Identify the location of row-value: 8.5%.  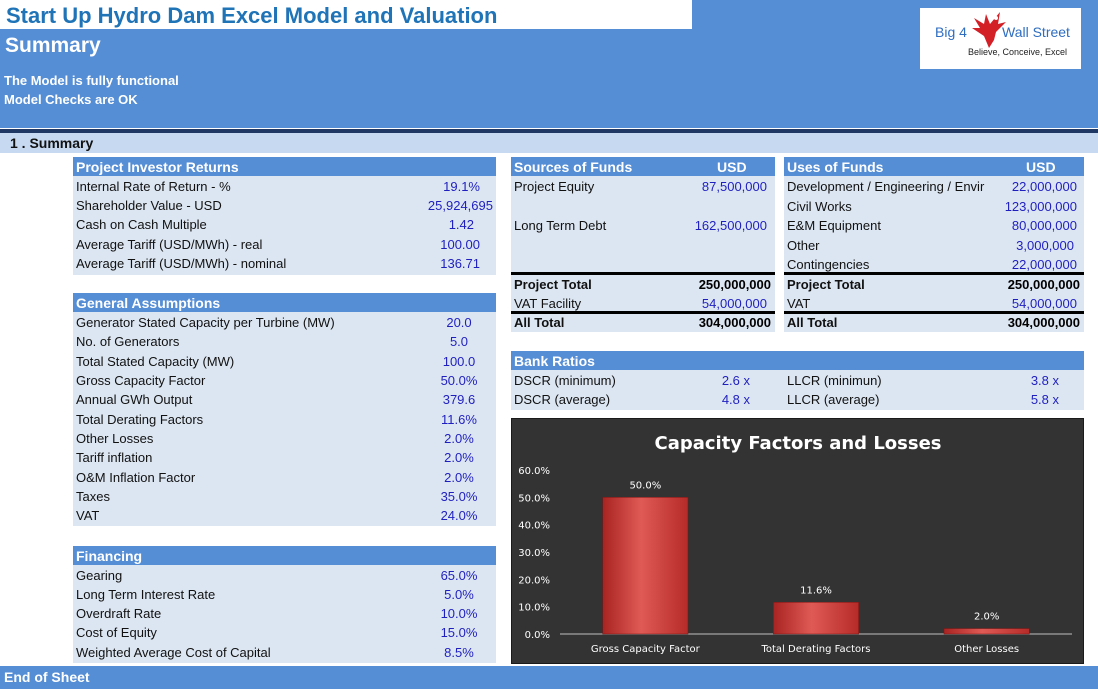
(459, 652).